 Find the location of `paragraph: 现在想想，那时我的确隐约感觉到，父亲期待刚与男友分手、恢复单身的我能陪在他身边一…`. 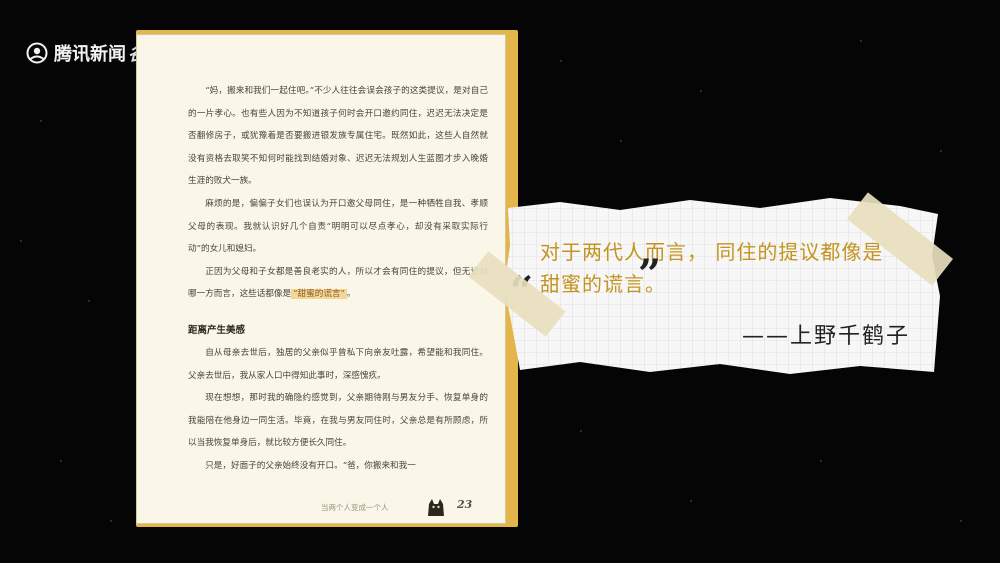

paragraph: 现在想想，那时我的确隐约感觉到，父亲期待刚与男友分手、恢复单身的我能陪在他身边一… is located at coordinates (338, 421).